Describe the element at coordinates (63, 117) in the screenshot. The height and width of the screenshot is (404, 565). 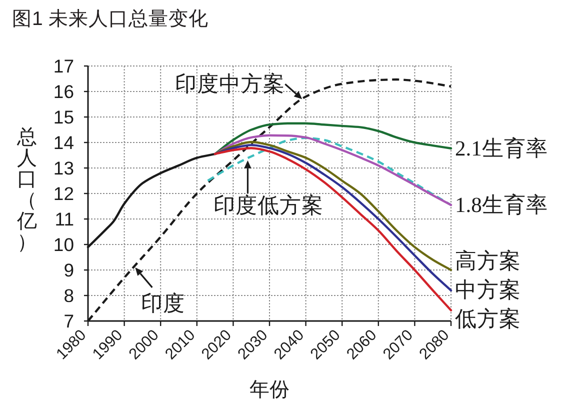
I see `y-tick-label: 15` at that location.